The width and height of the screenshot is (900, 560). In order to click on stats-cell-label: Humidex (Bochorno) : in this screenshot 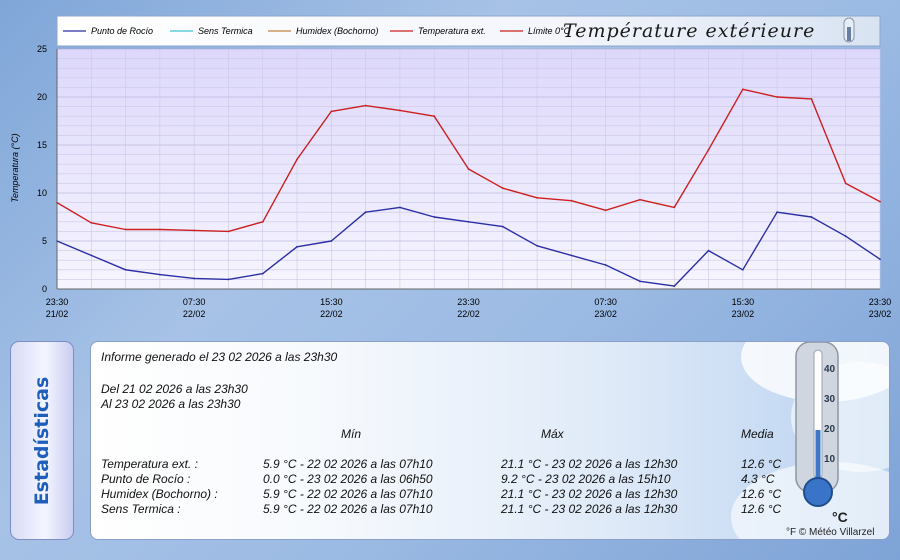, I will do `click(159, 494)`.